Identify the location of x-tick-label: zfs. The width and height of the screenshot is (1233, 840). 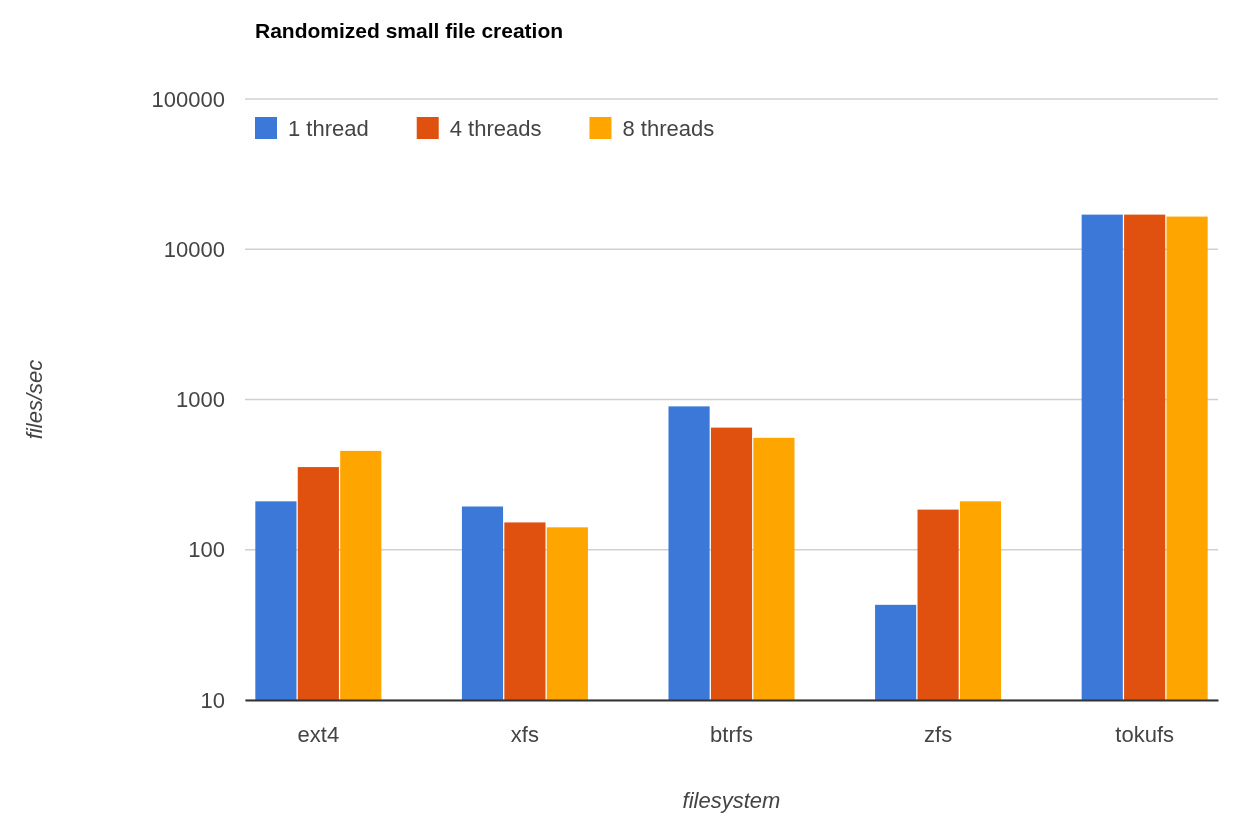
(938, 734).